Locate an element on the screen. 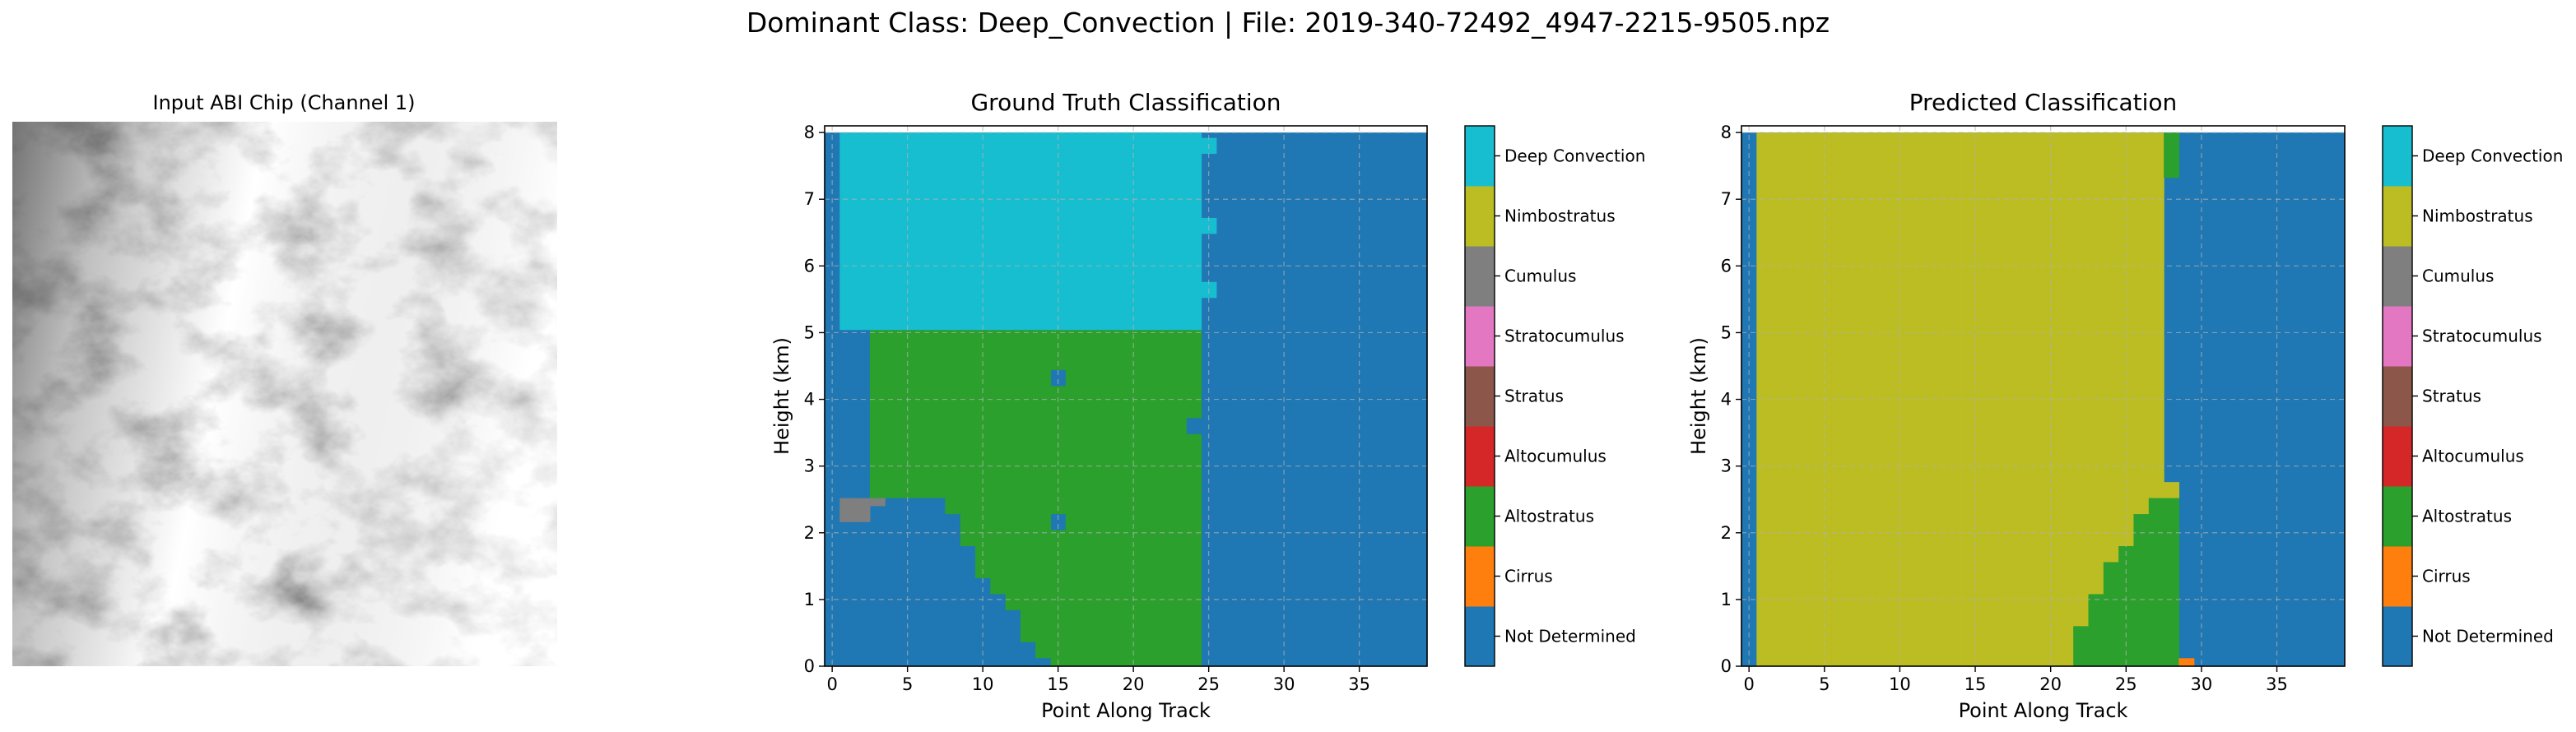  input-chip-title: Input ABI Chip (Channel 1) is located at coordinates (283, 102).